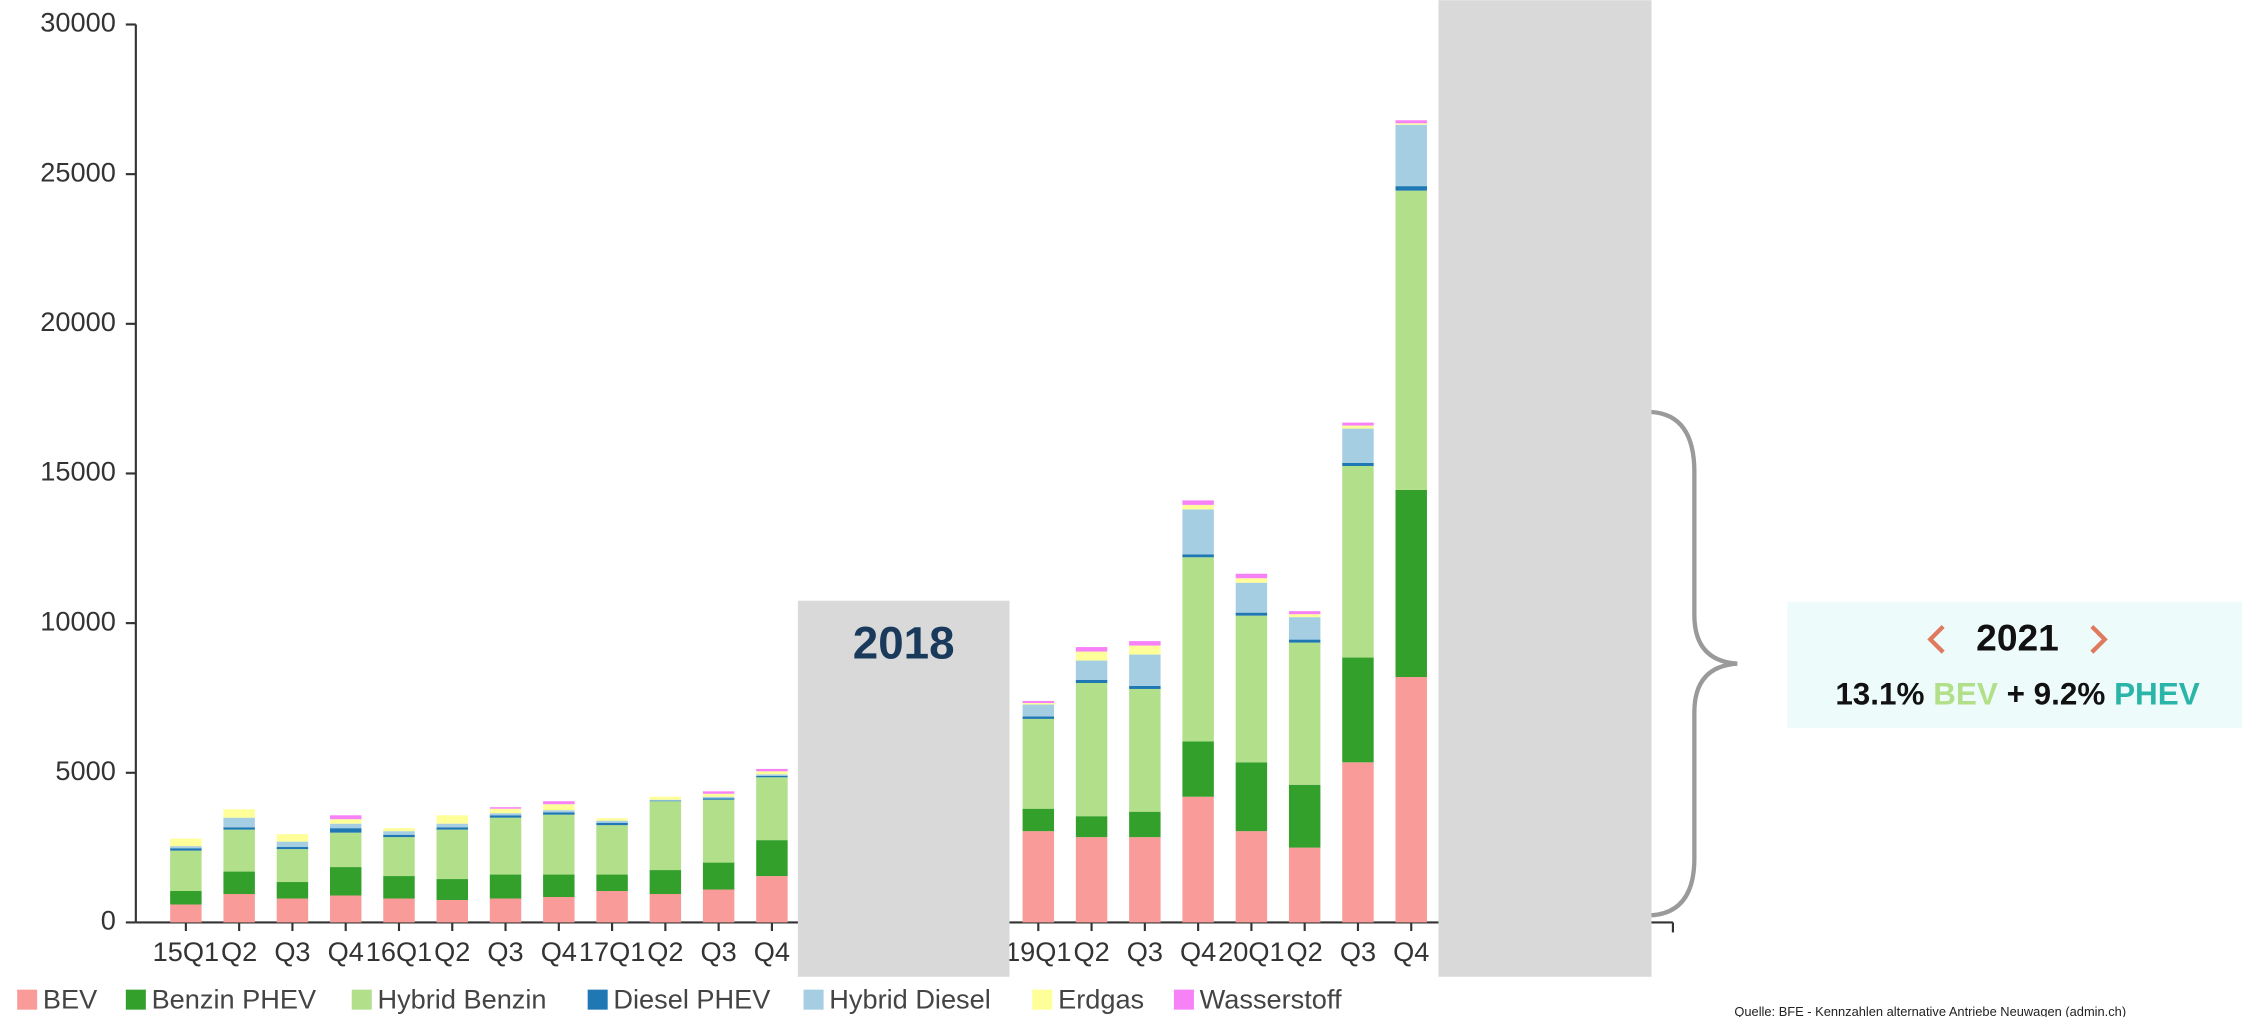  I want to click on y-tick-label: 10000, so click(78, 620).